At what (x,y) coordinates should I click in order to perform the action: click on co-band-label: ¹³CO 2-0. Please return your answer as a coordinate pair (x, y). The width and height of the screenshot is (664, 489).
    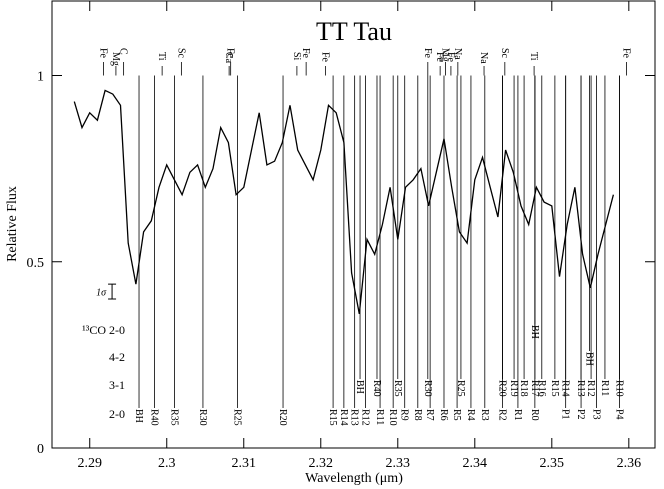
    Looking at the image, I should click on (103, 330).